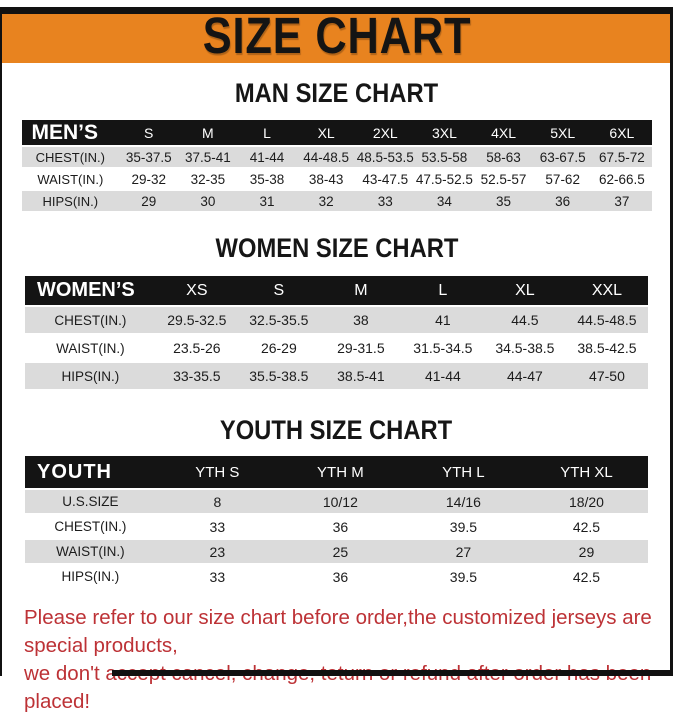 The image size is (673, 716). I want to click on size-value: 23.5-26, so click(197, 348).